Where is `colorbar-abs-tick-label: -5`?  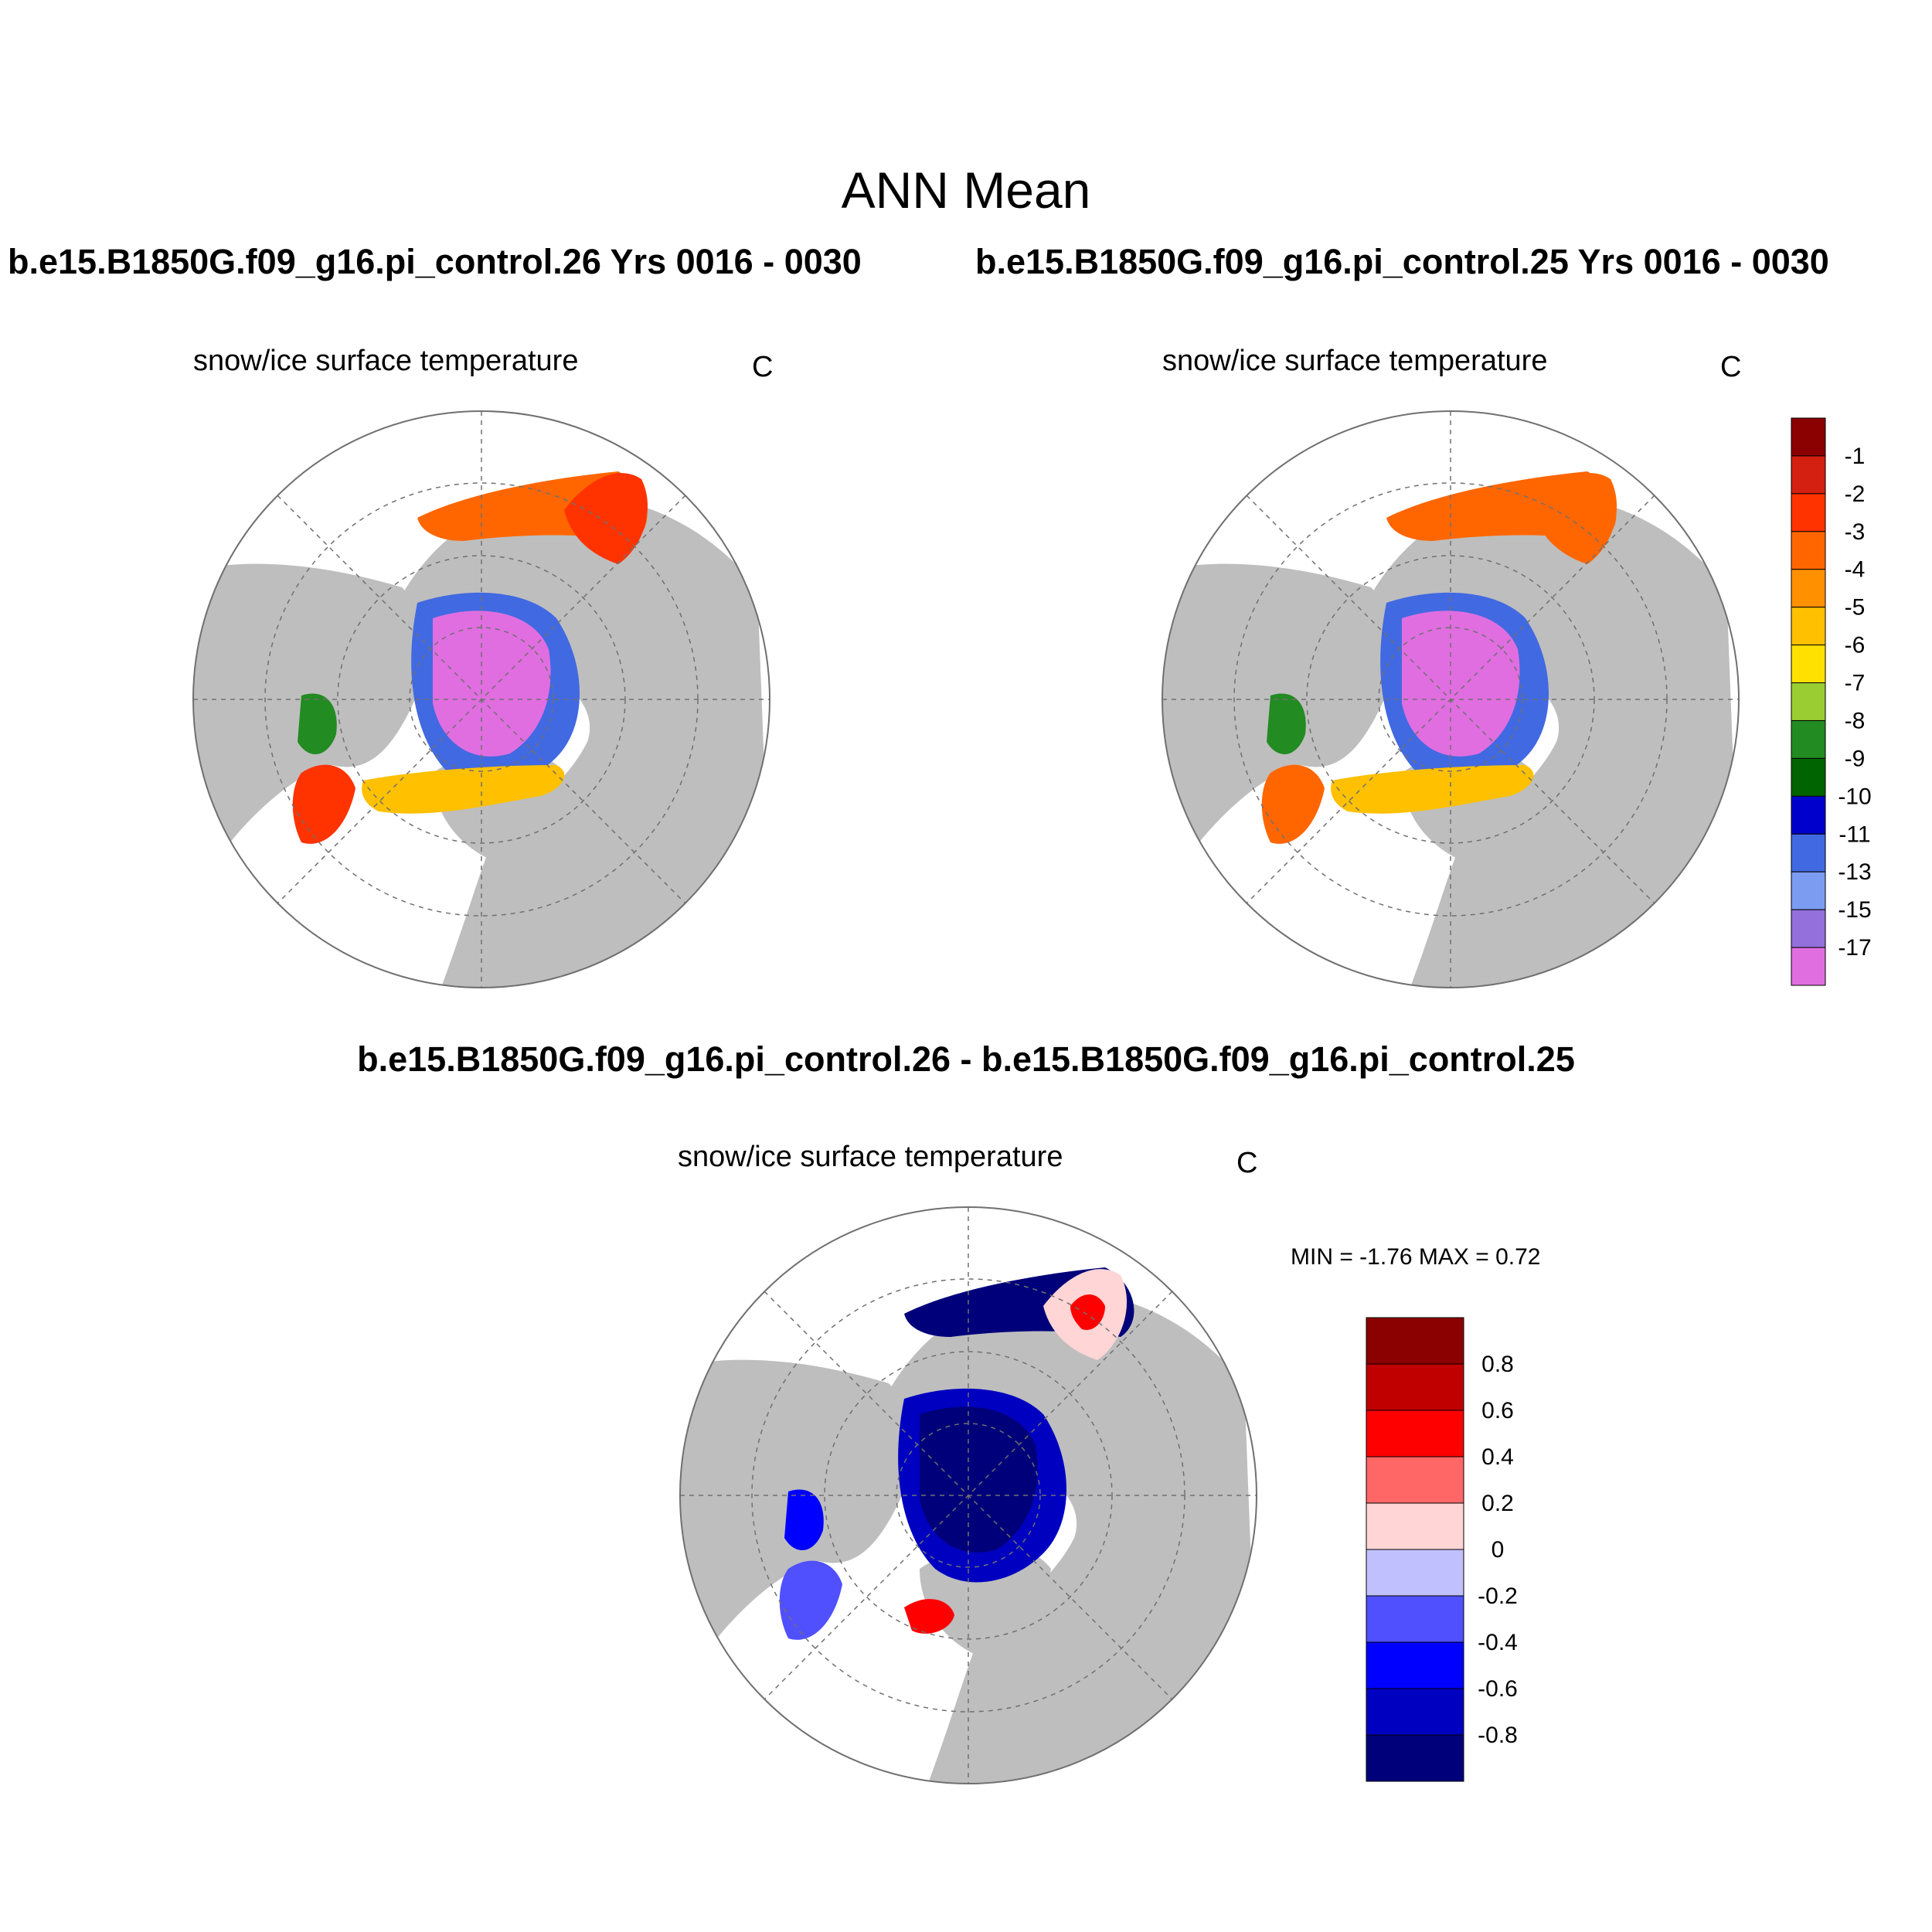
colorbar-abs-tick-label: -5 is located at coordinates (1856, 608).